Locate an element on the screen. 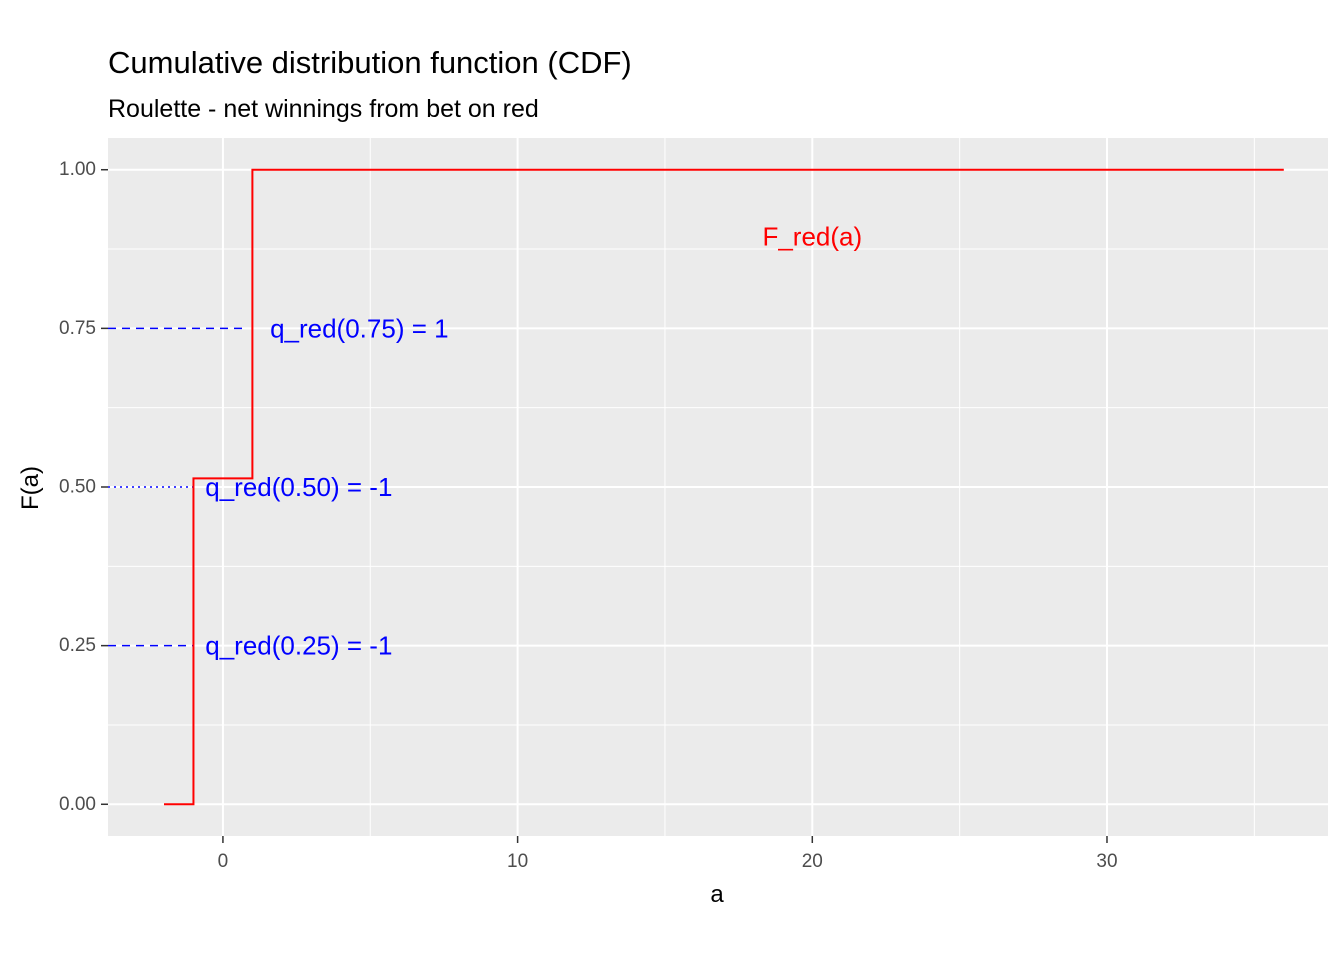 The height and width of the screenshot is (960, 1344). y-tick-label: 0.75 is located at coordinates (77, 328).